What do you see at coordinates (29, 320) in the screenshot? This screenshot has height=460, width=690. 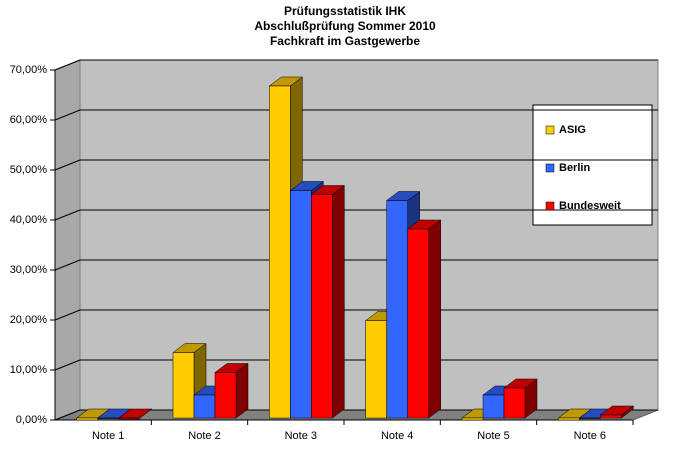 I see `y-tick-label: 20,00%` at bounding box center [29, 320].